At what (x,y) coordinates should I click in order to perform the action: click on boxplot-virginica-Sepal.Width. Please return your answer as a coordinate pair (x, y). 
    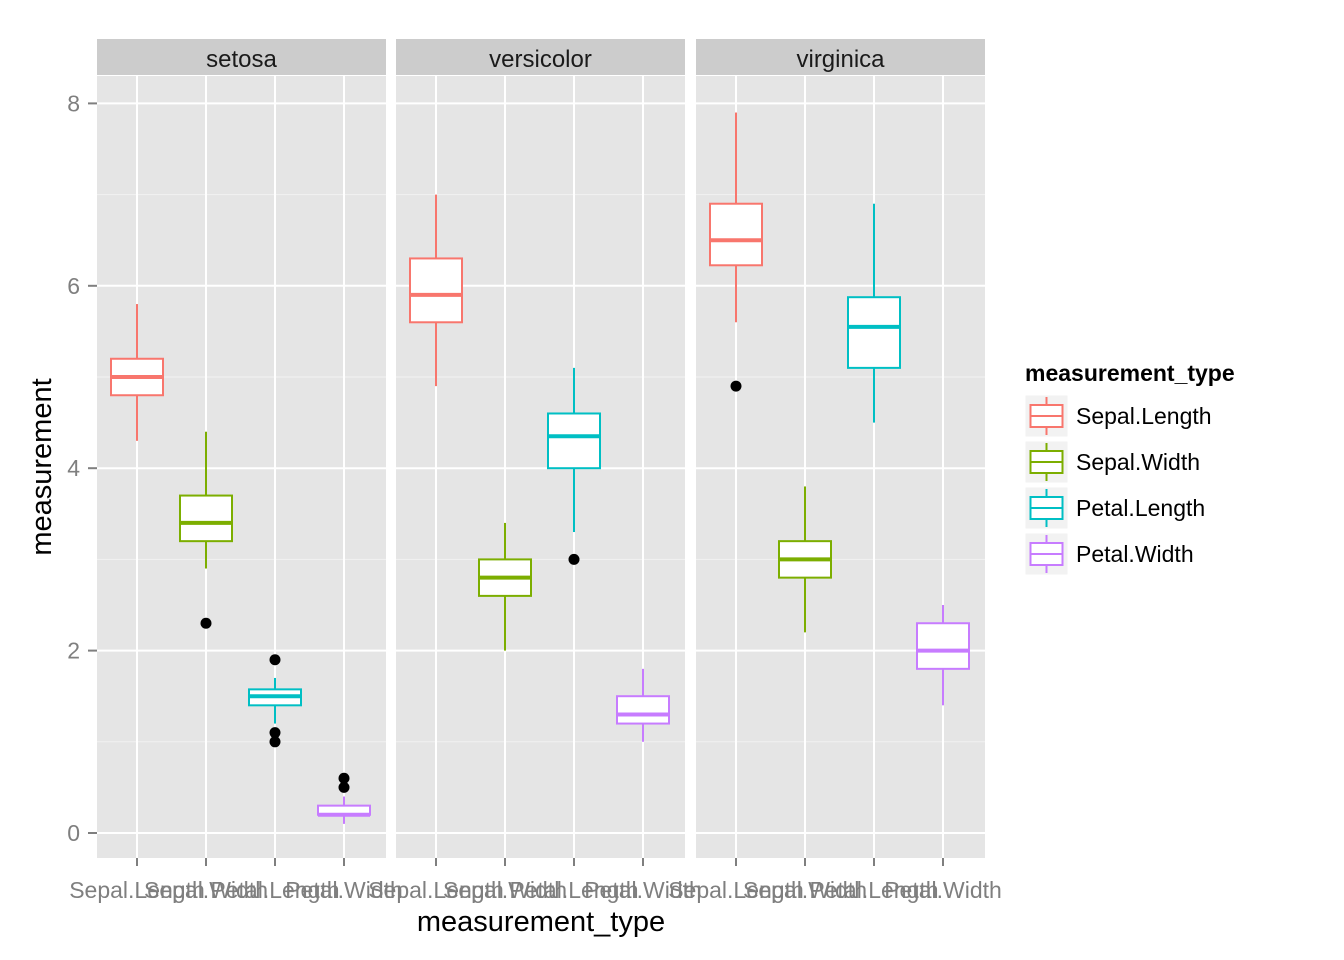
    Looking at the image, I should click on (805, 559).